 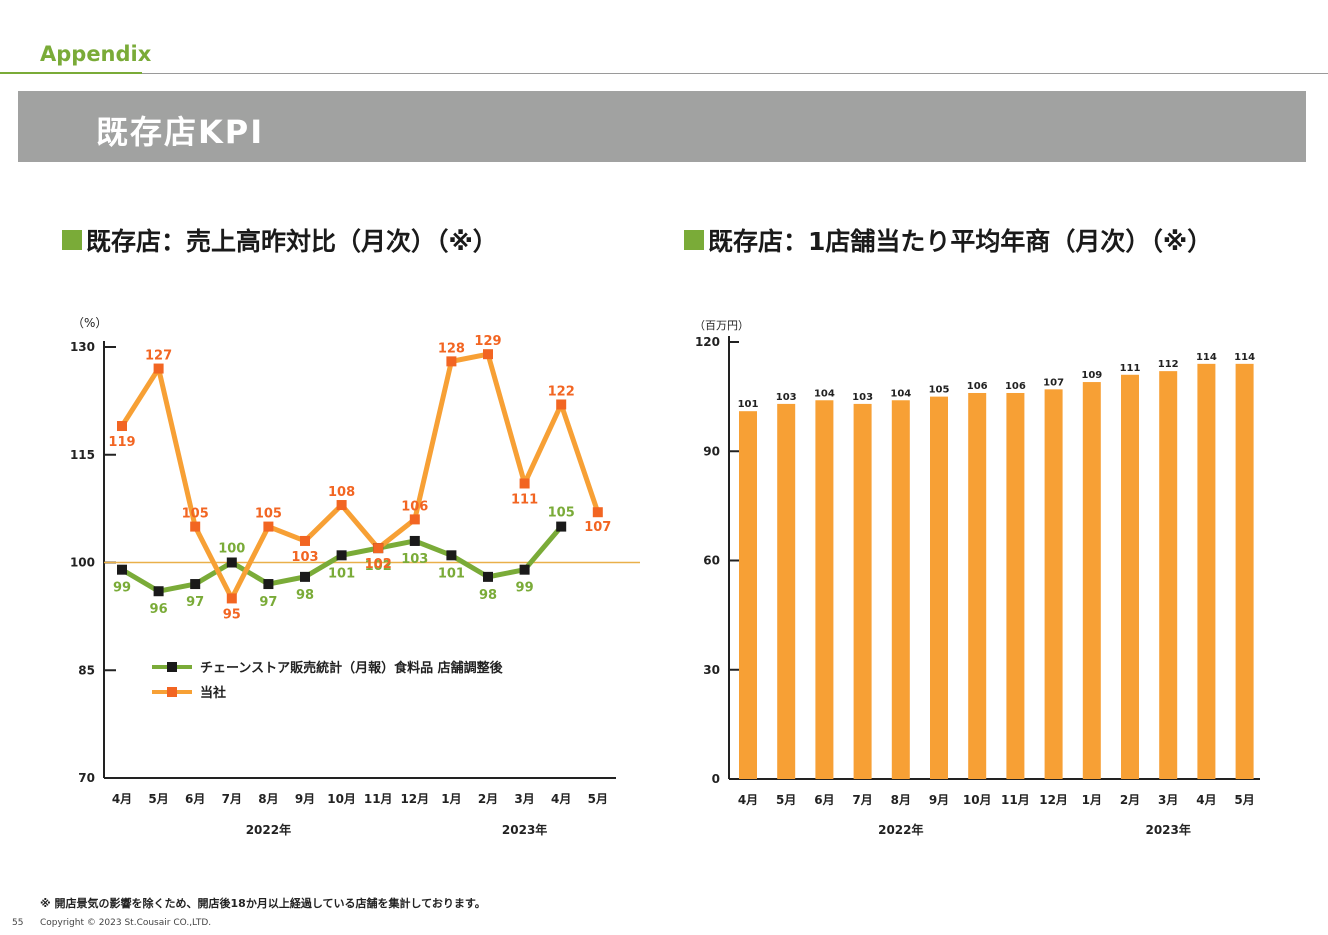 I want to click on data-label-chain-store: 96, so click(x=159, y=609).